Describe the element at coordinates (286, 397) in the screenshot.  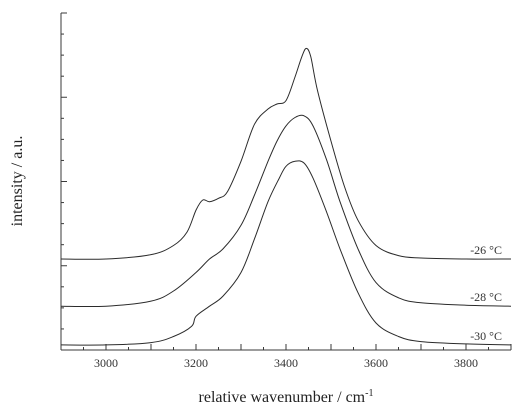
I see `x-axis-title: relative wavenumber / cm-1` at that location.